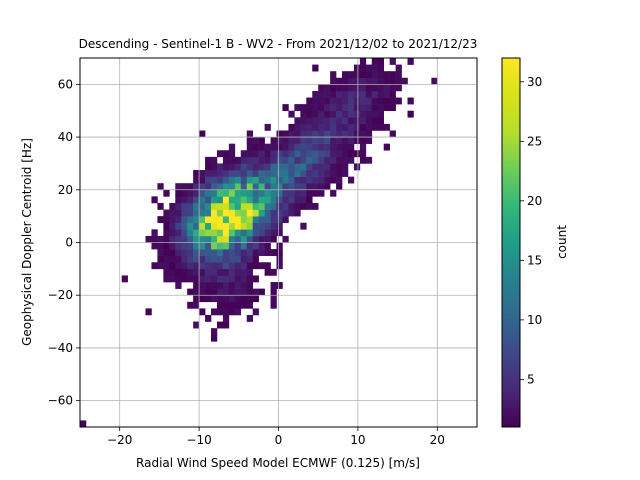  Describe the element at coordinates (64, 242) in the screenshot. I see `y-axis-ticks: −60 −40 −20 0 20 40 60` at that location.